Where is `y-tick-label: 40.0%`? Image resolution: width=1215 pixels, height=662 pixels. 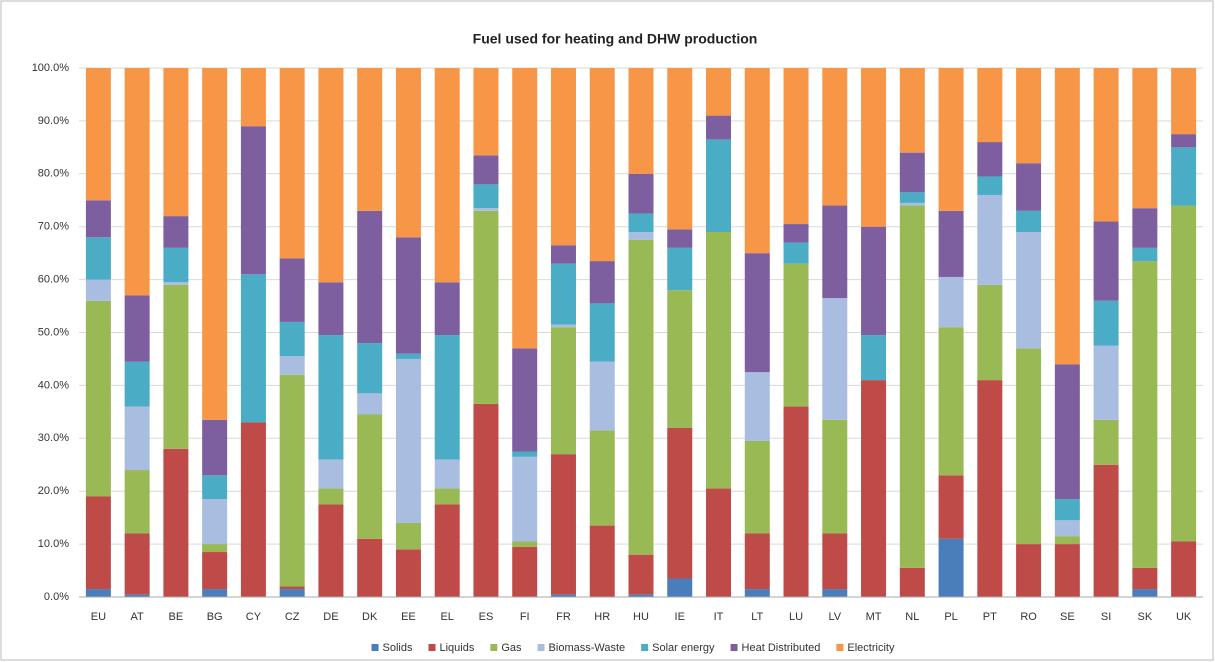 y-tick-label: 40.0% is located at coordinates (53, 385).